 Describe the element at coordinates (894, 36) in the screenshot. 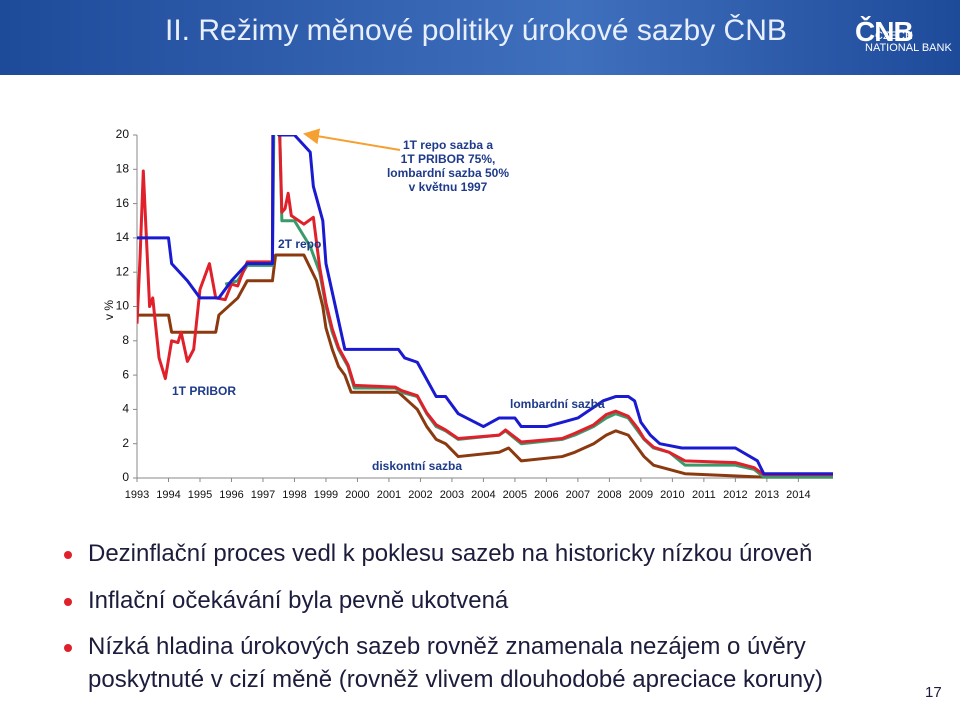

I see `logo-line: CZECH` at that location.